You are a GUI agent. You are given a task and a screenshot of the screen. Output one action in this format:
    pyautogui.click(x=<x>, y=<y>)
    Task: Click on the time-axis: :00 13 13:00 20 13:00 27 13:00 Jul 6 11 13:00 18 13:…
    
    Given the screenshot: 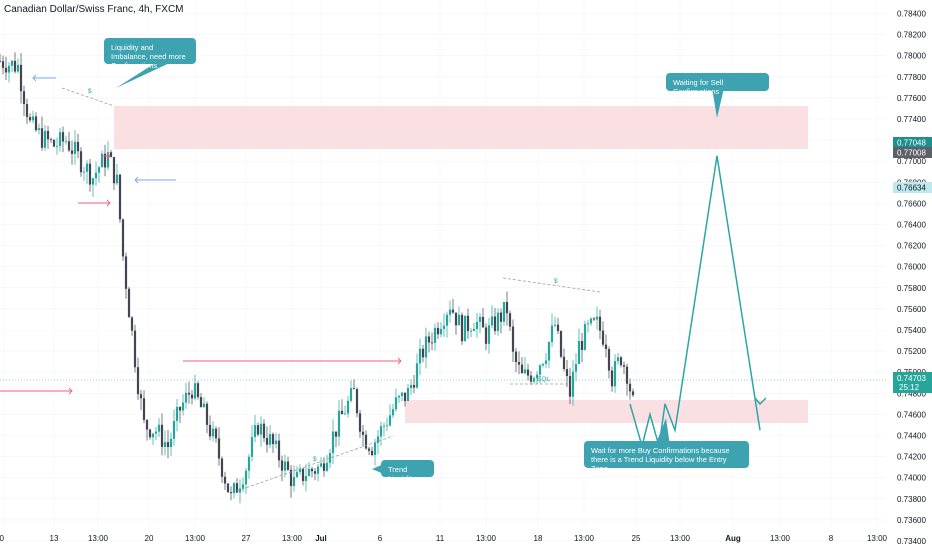 What is the action you would take?
    pyautogui.click(x=444, y=538)
    